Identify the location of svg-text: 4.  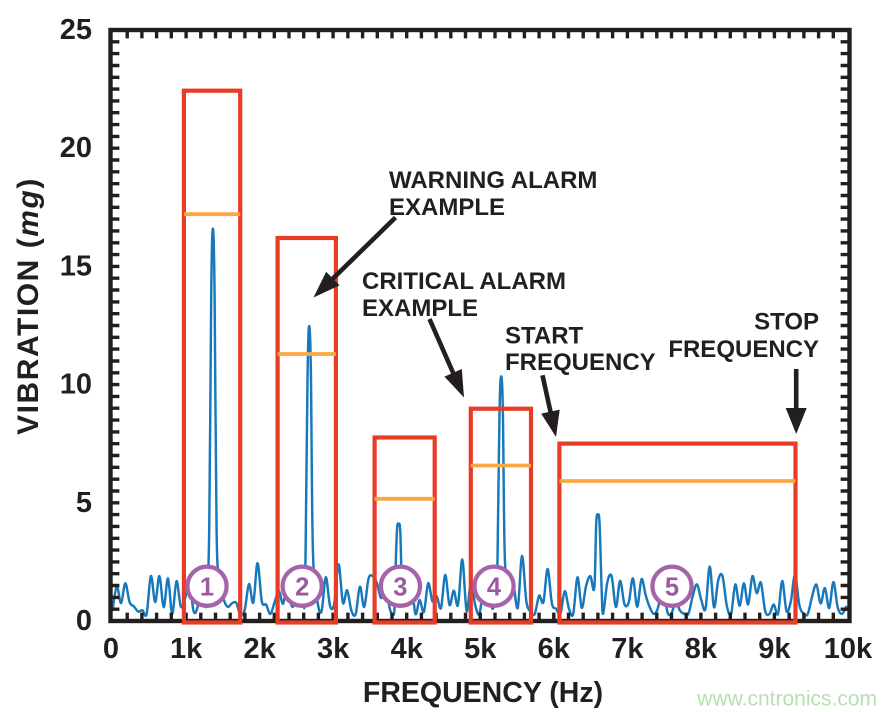
(494, 587).